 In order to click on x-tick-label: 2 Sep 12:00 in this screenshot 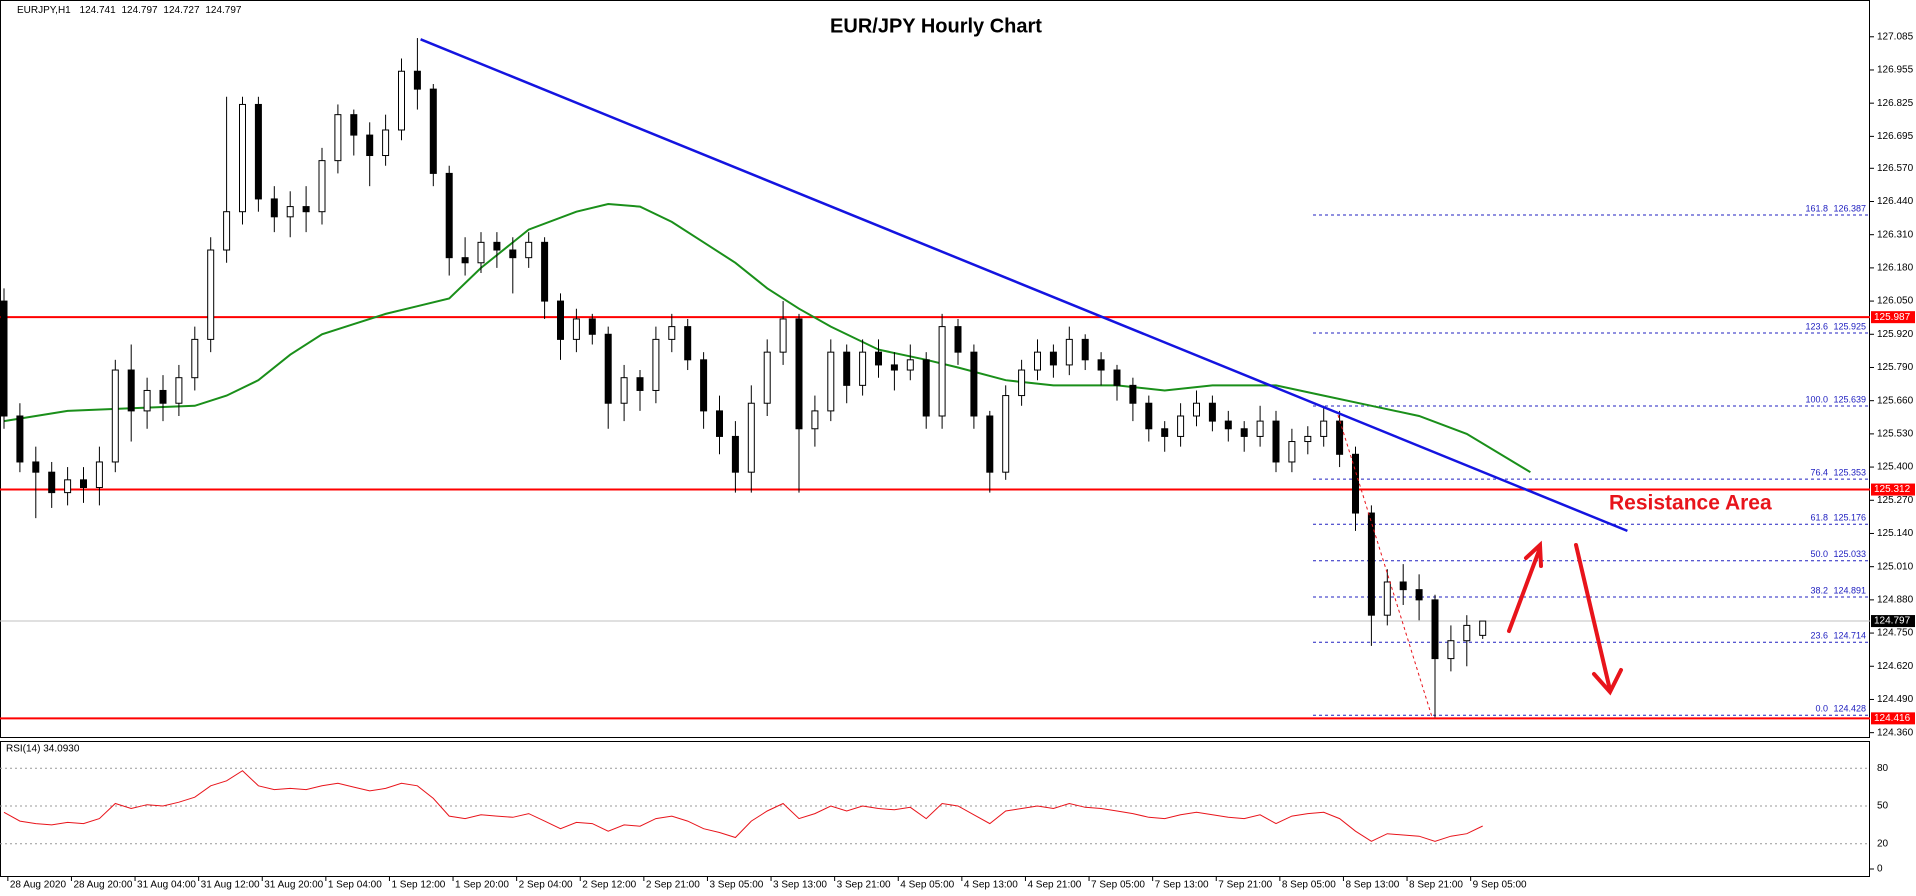, I will do `click(609, 885)`.